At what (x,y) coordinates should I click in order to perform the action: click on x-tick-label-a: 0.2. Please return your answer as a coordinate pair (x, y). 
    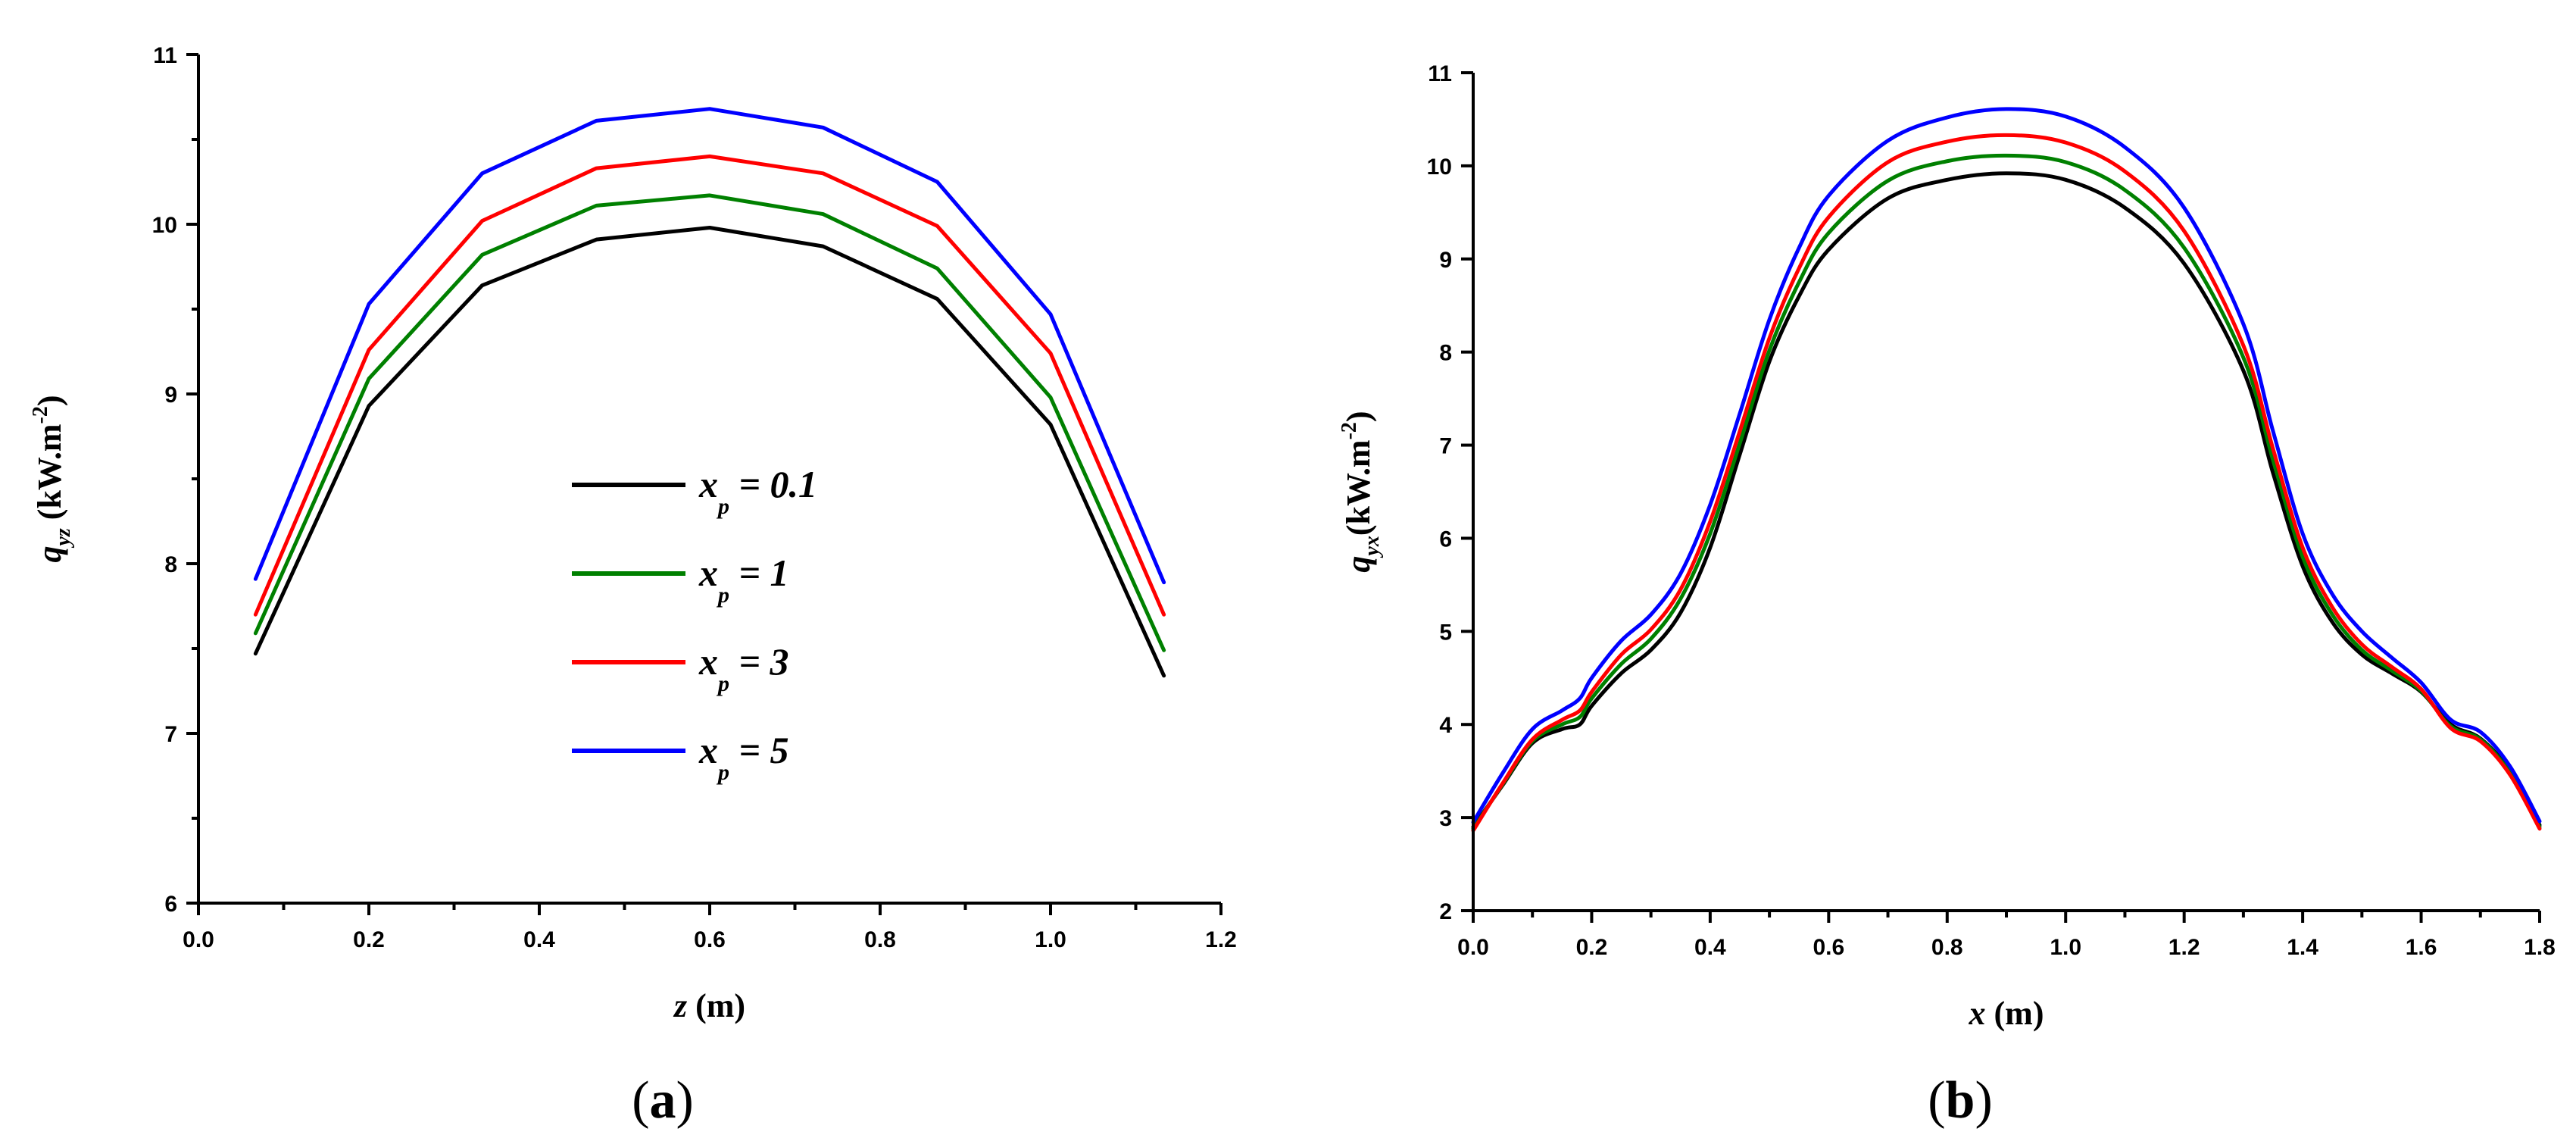
    Looking at the image, I should click on (369, 940).